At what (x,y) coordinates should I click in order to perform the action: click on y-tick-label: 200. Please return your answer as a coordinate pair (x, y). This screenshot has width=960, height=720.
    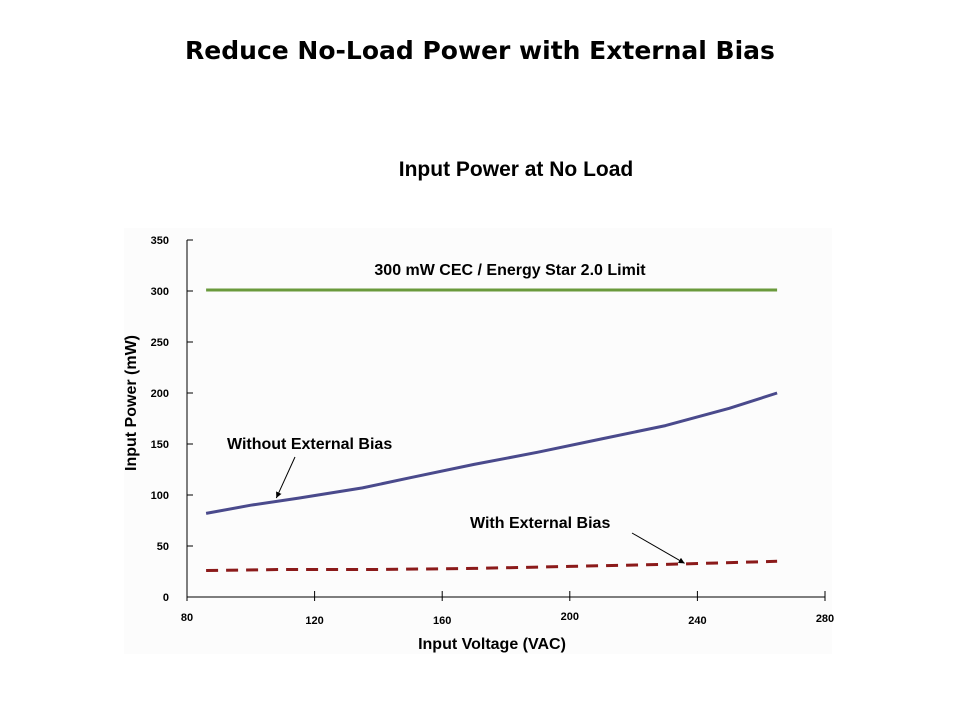
    Looking at the image, I should click on (160, 394).